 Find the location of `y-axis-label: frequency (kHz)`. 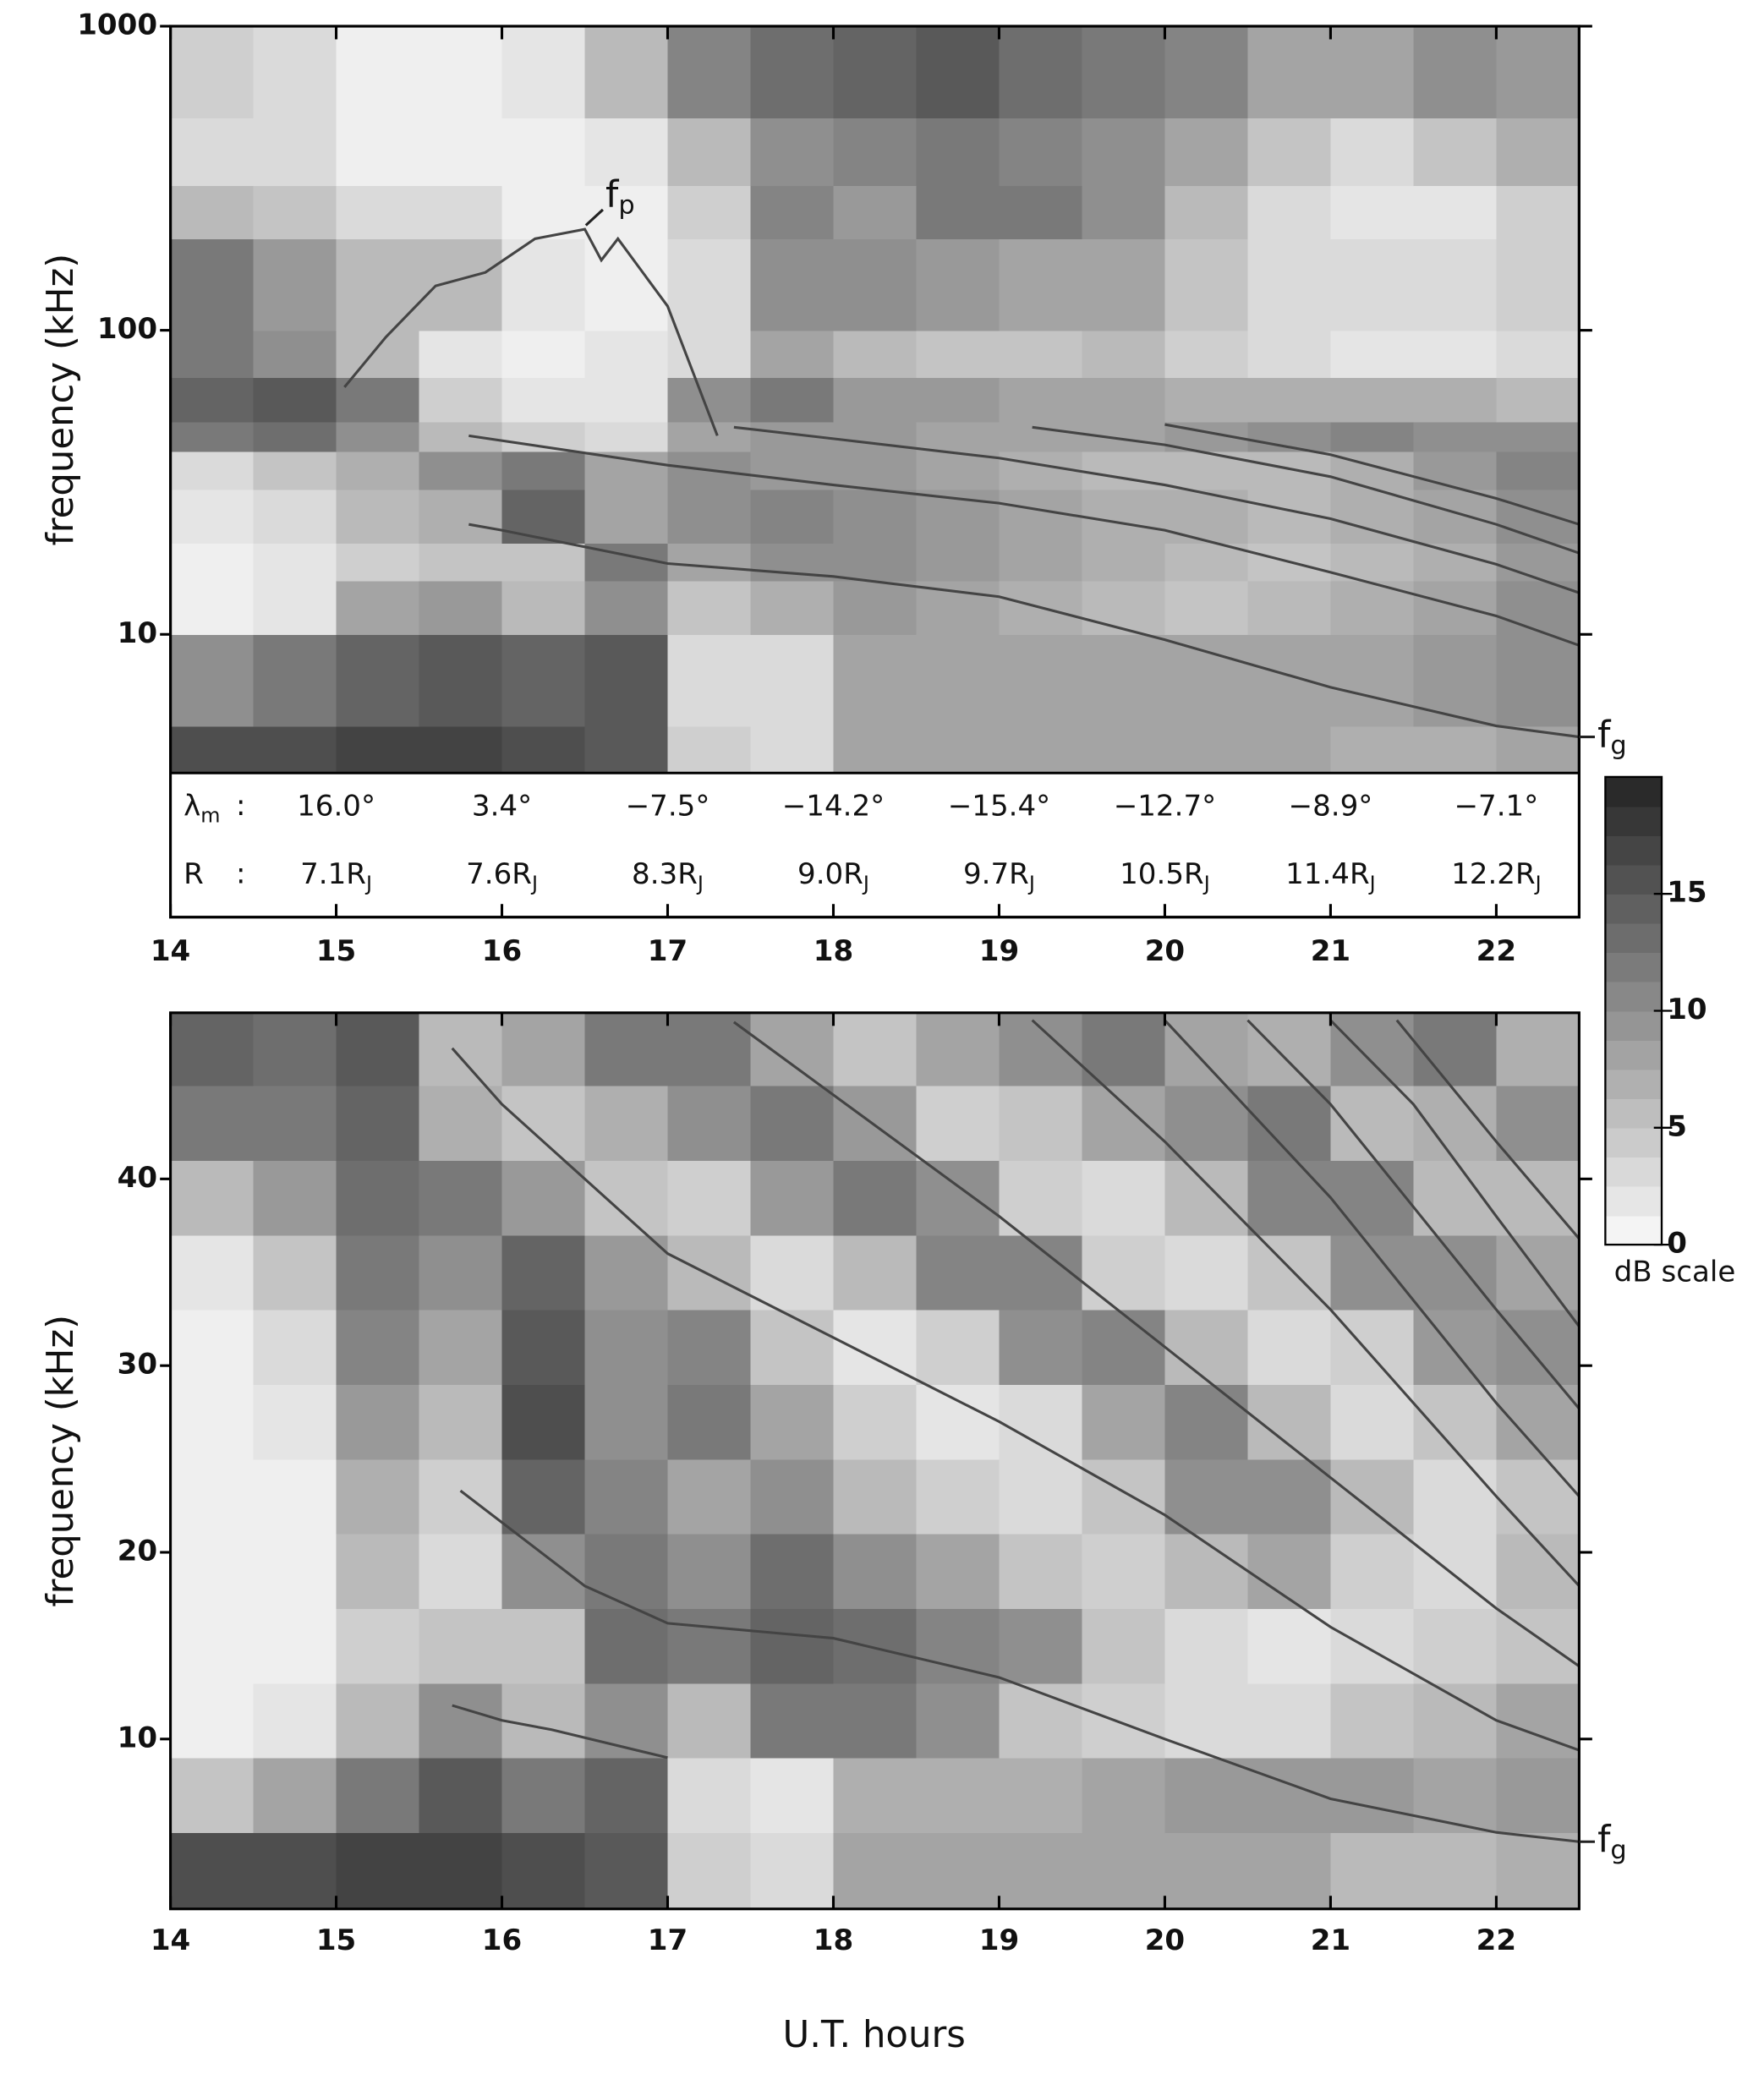

y-axis-label: frequency (kHz) is located at coordinates (61, 400).